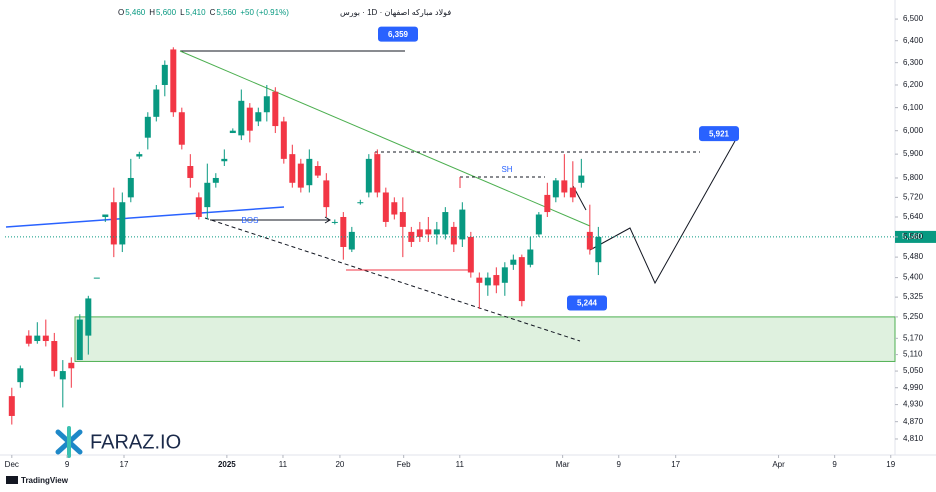  I want to click on ohlc-key: O, so click(121, 12).